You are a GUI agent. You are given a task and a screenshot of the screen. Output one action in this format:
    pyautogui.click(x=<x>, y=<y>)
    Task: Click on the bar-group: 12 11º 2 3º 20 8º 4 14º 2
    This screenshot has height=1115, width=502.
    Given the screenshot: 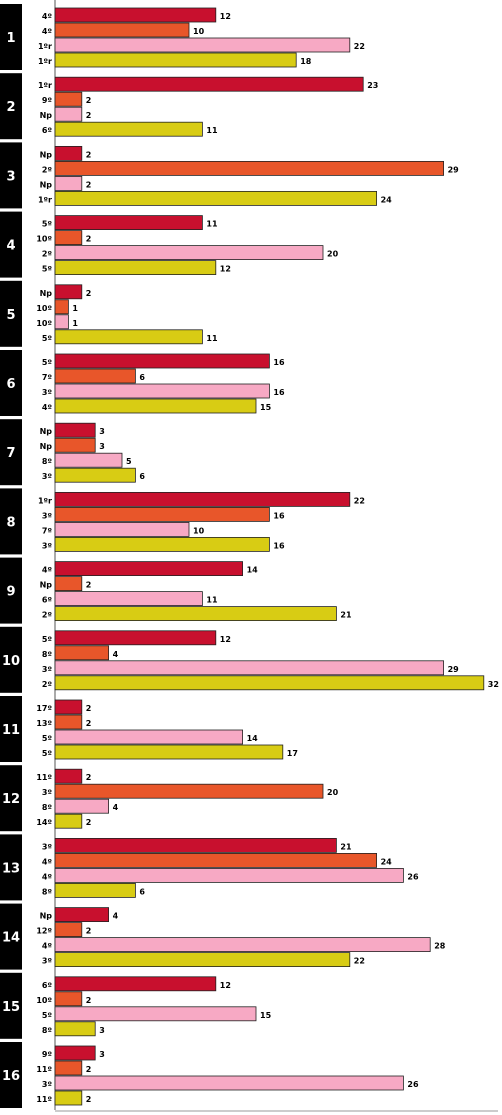 What is the action you would take?
    pyautogui.click(x=169, y=798)
    